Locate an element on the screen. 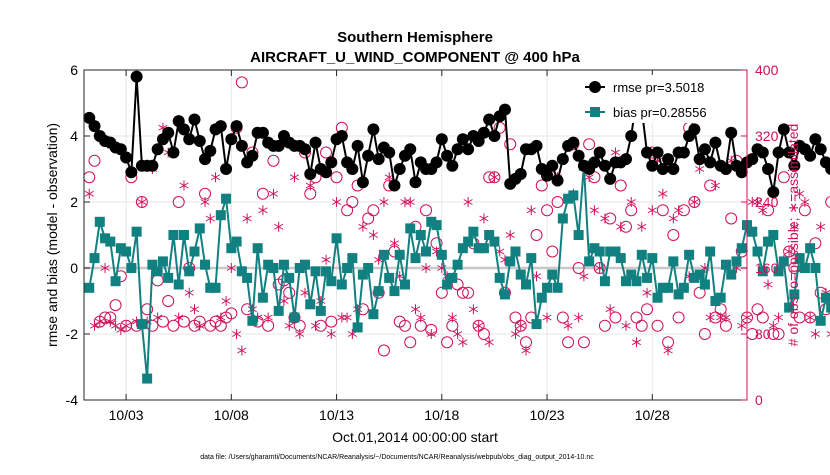 This screenshot has width=830, height=475. chart-title: Southern Hemisphere is located at coordinates (415, 37).